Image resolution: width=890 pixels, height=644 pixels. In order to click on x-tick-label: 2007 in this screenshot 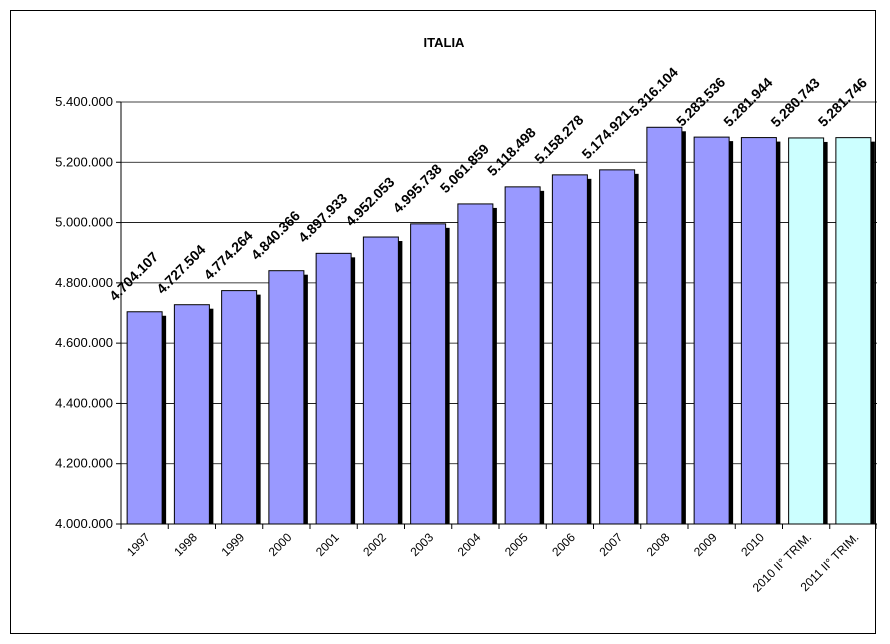, I will do `click(610, 544)`.